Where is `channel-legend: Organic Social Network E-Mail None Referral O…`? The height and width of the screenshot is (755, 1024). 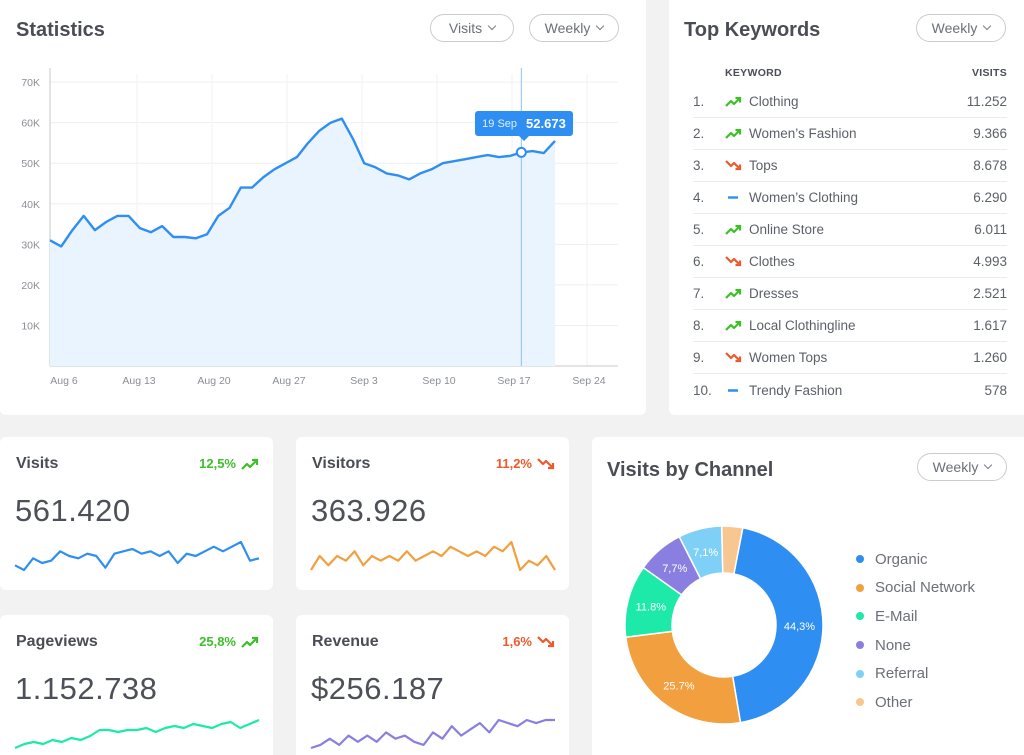 channel-legend: Organic Social Network E-Mail None Referral O… is located at coordinates (915, 631).